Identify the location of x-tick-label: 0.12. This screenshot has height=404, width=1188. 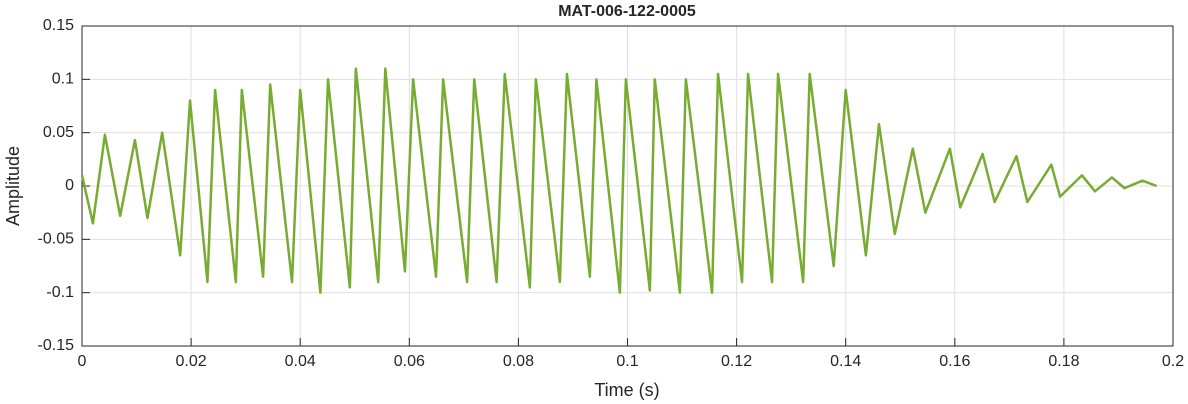
(736, 361).